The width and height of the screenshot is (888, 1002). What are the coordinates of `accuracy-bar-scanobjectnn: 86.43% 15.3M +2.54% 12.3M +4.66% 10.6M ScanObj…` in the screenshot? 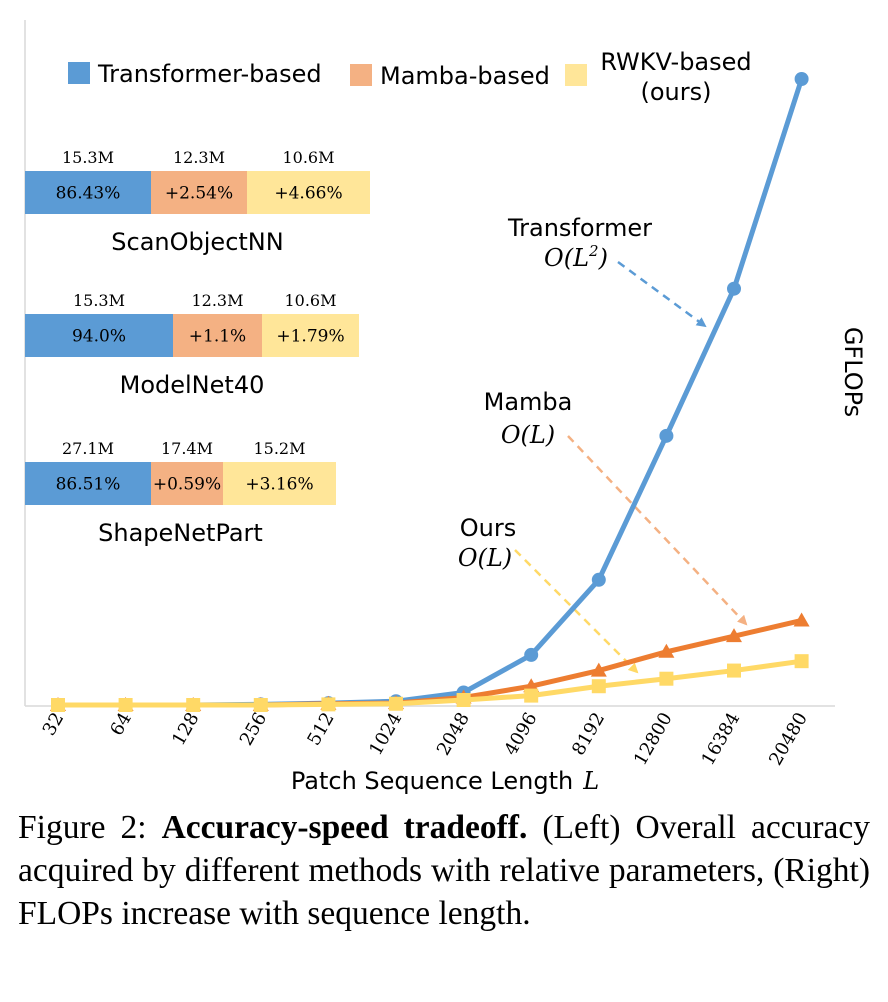 It's located at (197, 202).